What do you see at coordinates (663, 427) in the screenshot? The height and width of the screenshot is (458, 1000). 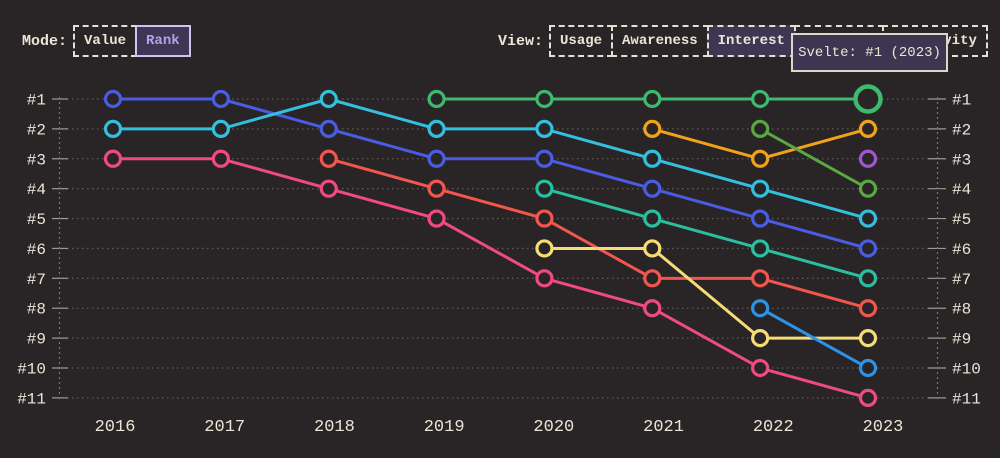 I see `year-axis-label: 2021` at bounding box center [663, 427].